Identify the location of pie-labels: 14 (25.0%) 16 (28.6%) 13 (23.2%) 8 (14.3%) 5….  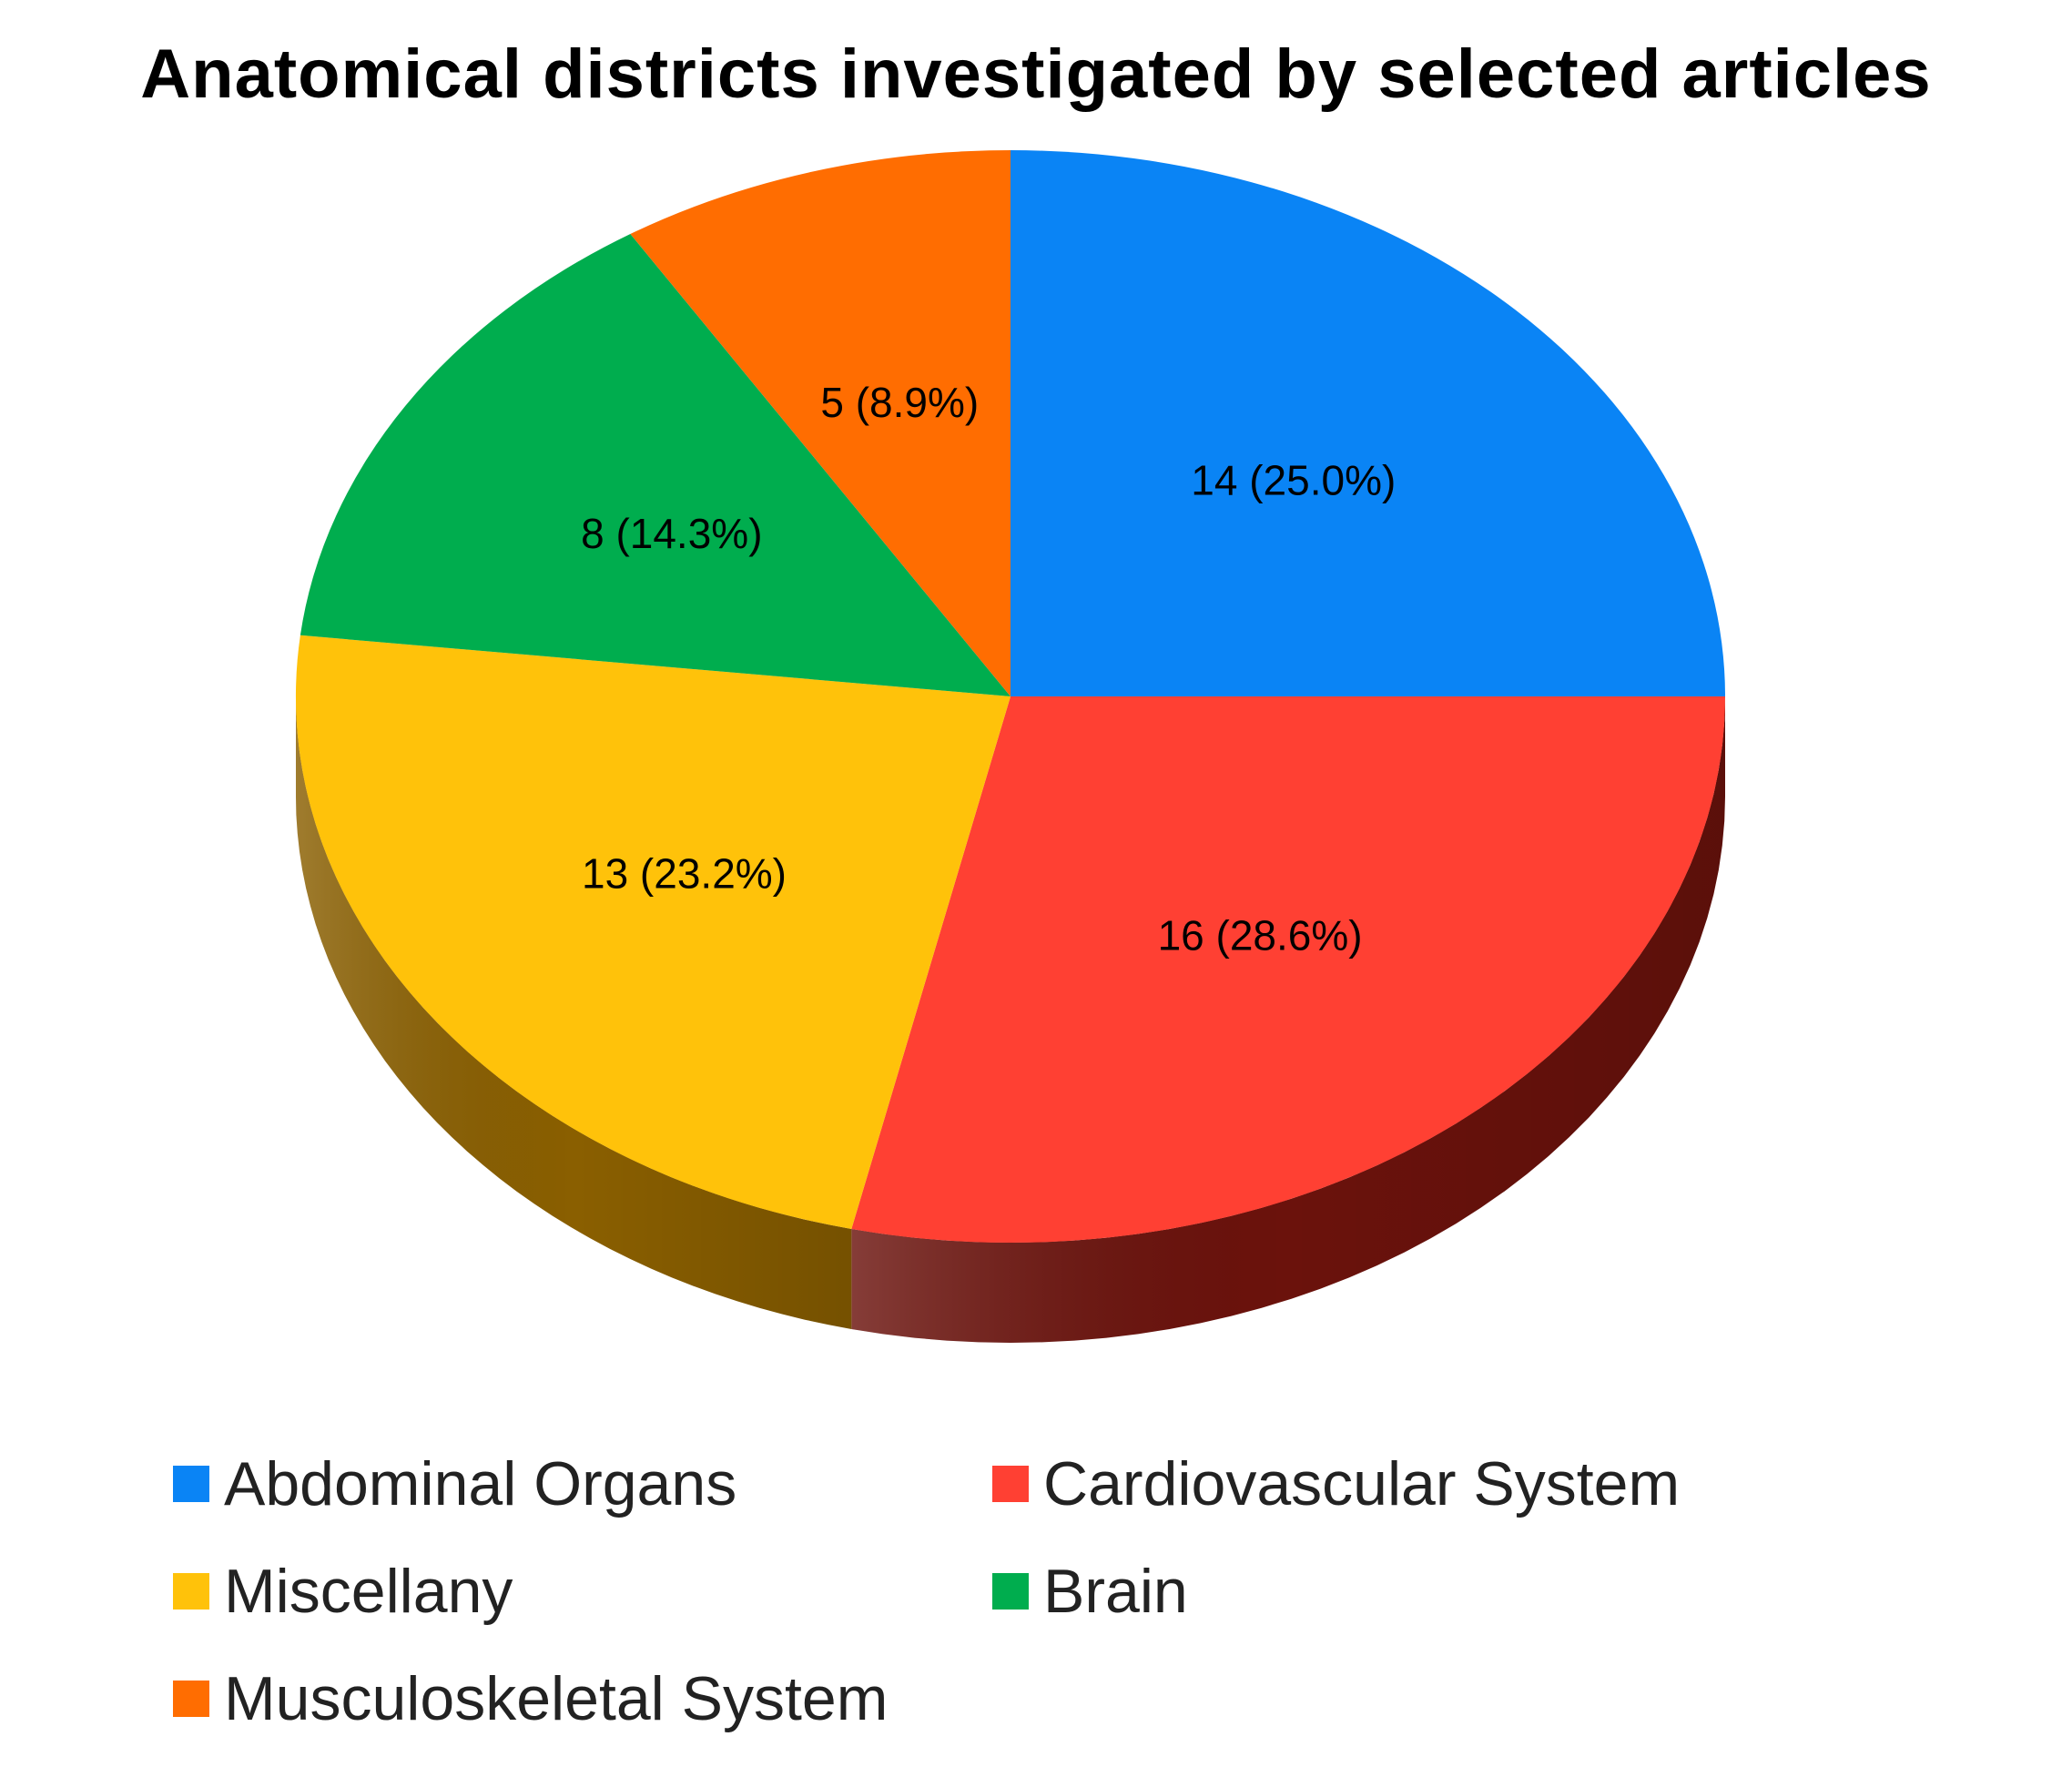
(988, 669).